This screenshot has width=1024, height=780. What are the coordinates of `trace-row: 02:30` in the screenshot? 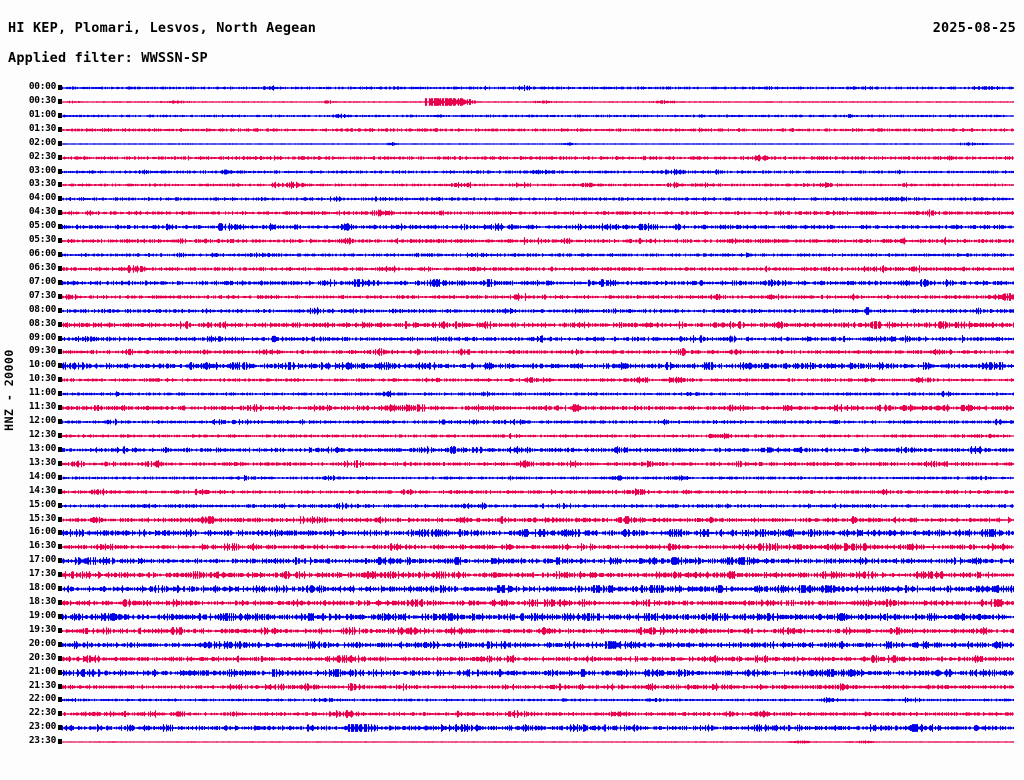 It's located at (512, 158).